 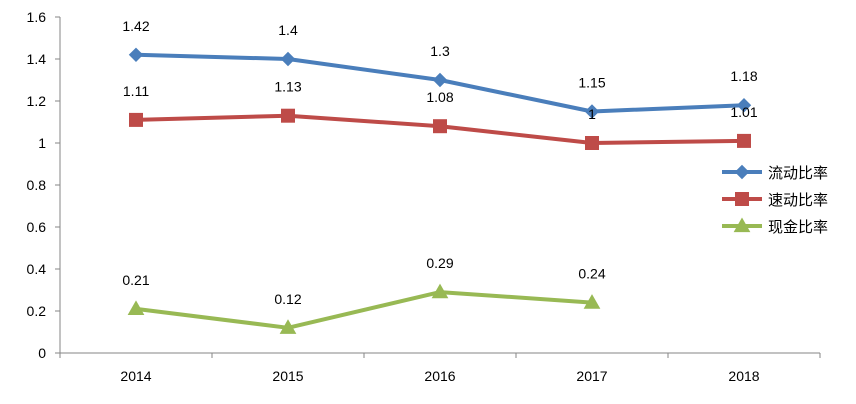 I want to click on quick-ratio-data-label: 1.13, so click(x=287, y=87).